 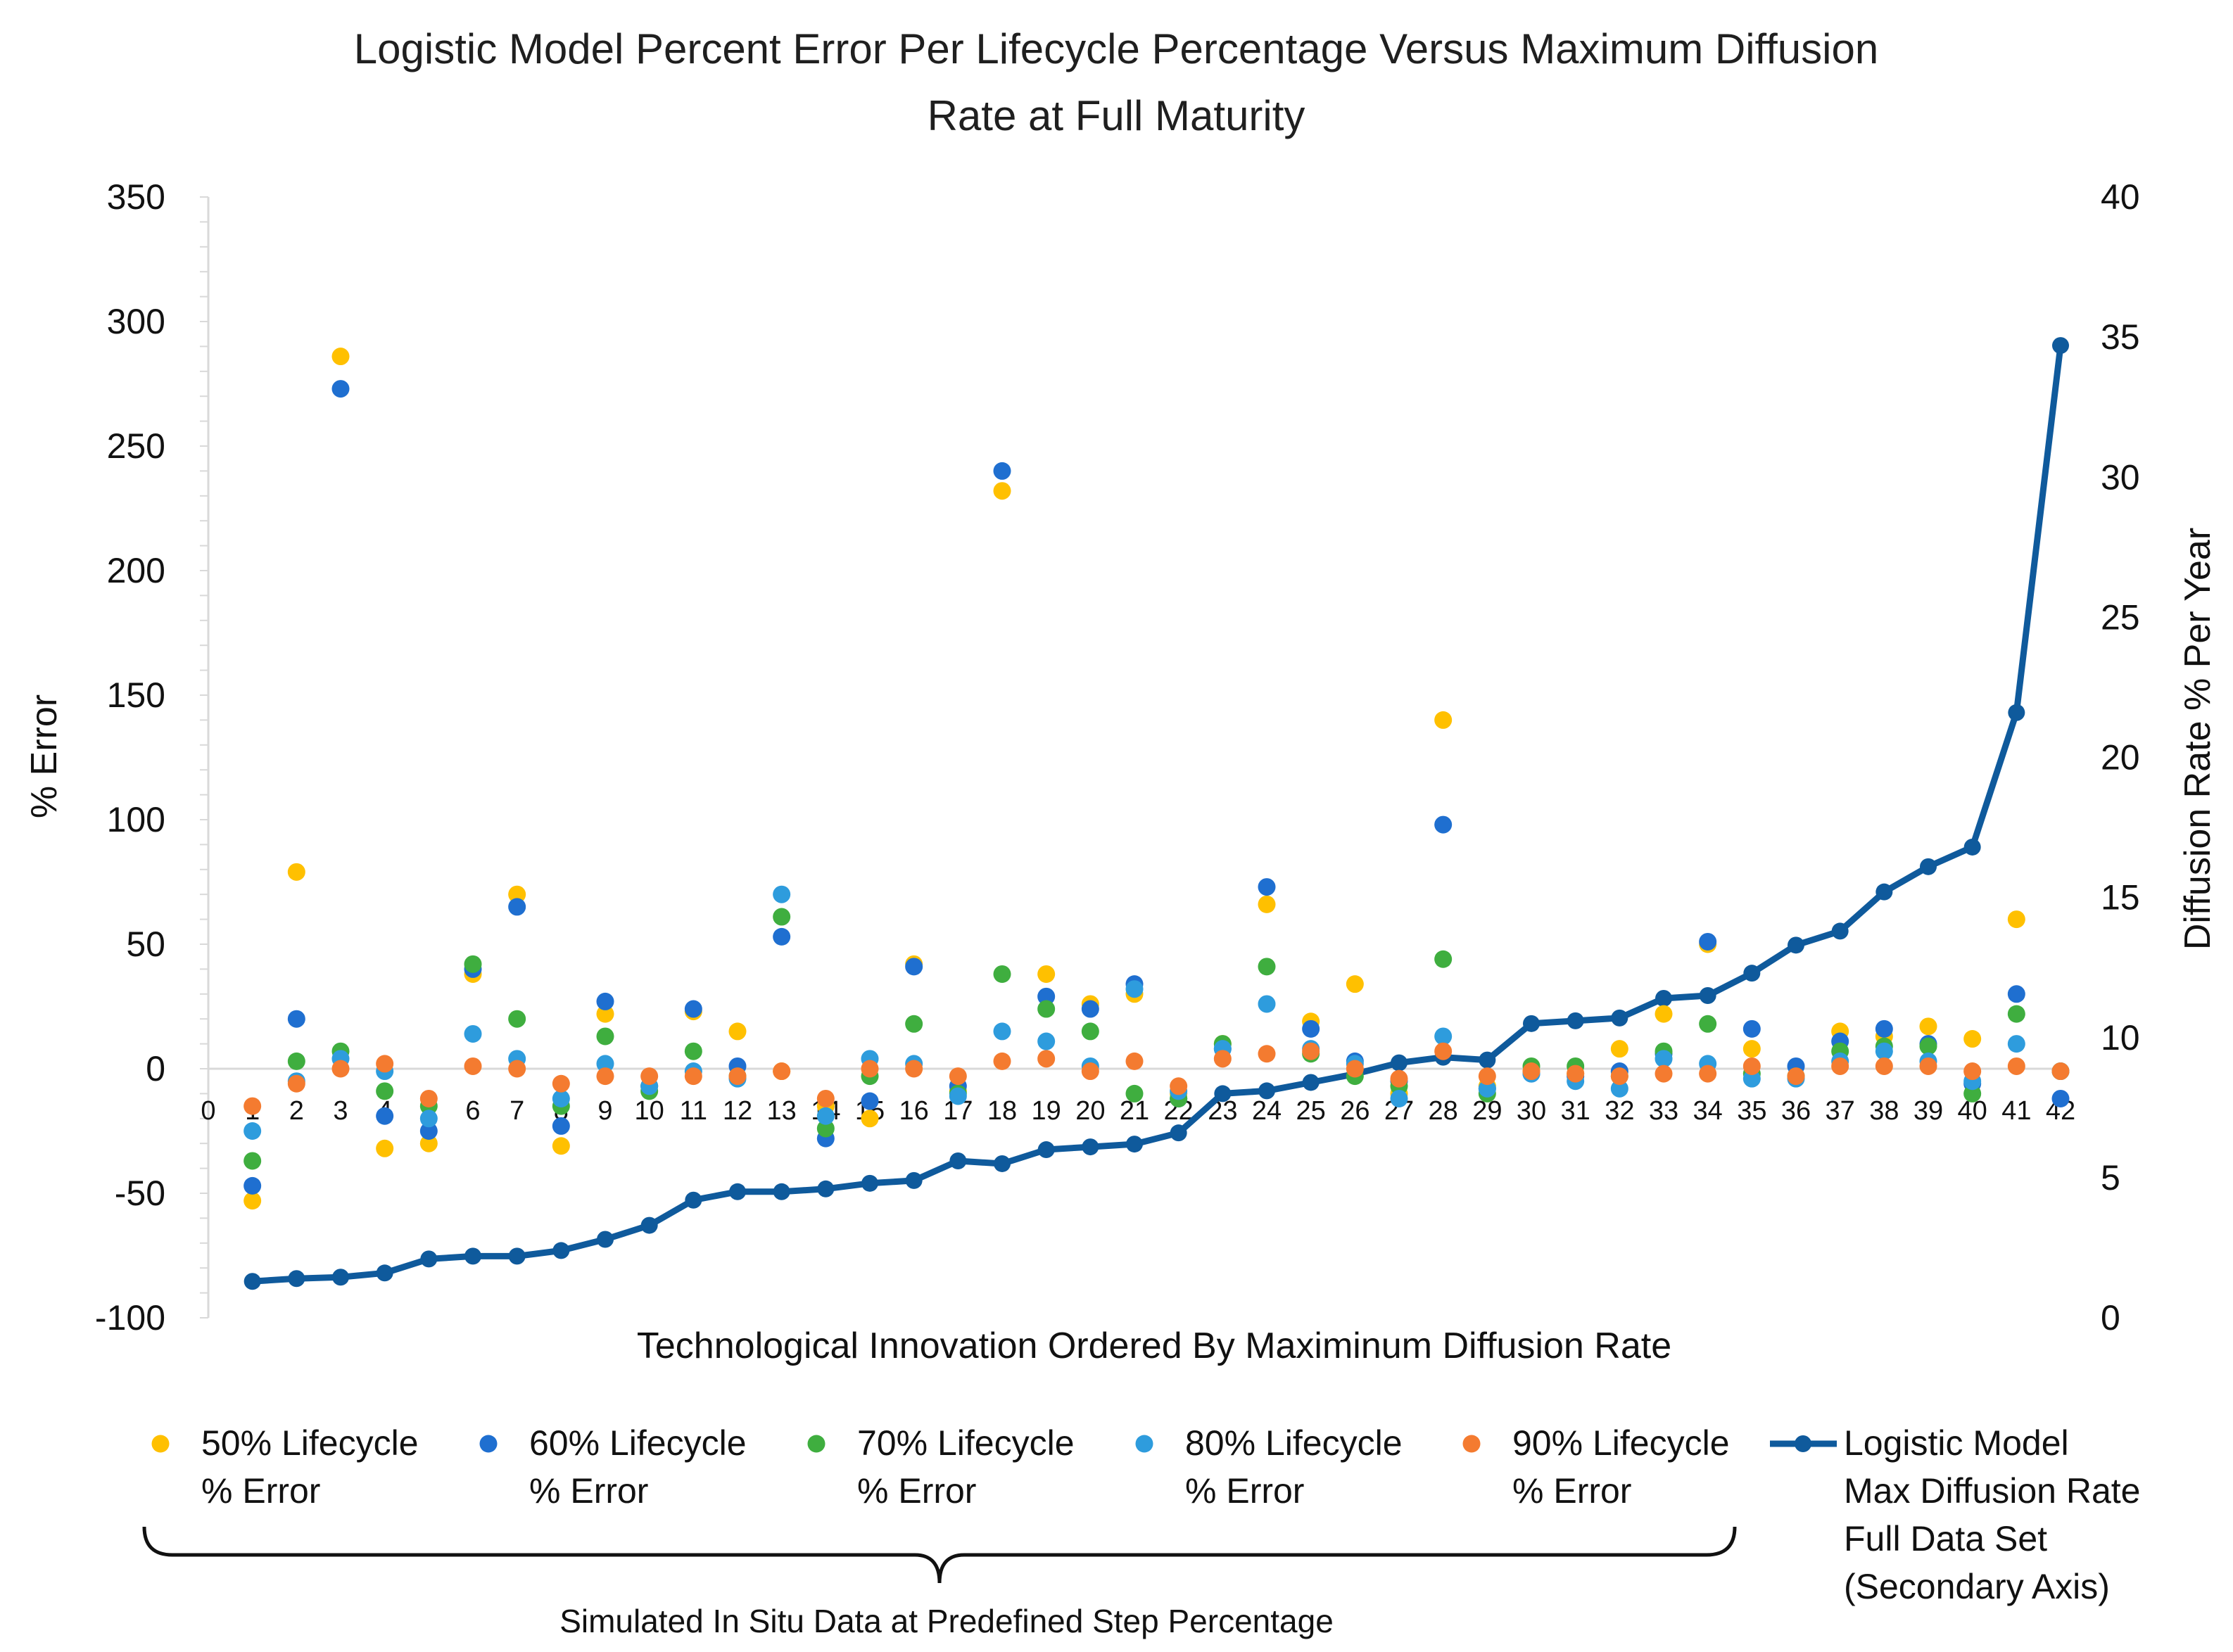 What do you see at coordinates (1977, 1586) in the screenshot?
I see `legend-label-line-series: (Secondary Axis)` at bounding box center [1977, 1586].